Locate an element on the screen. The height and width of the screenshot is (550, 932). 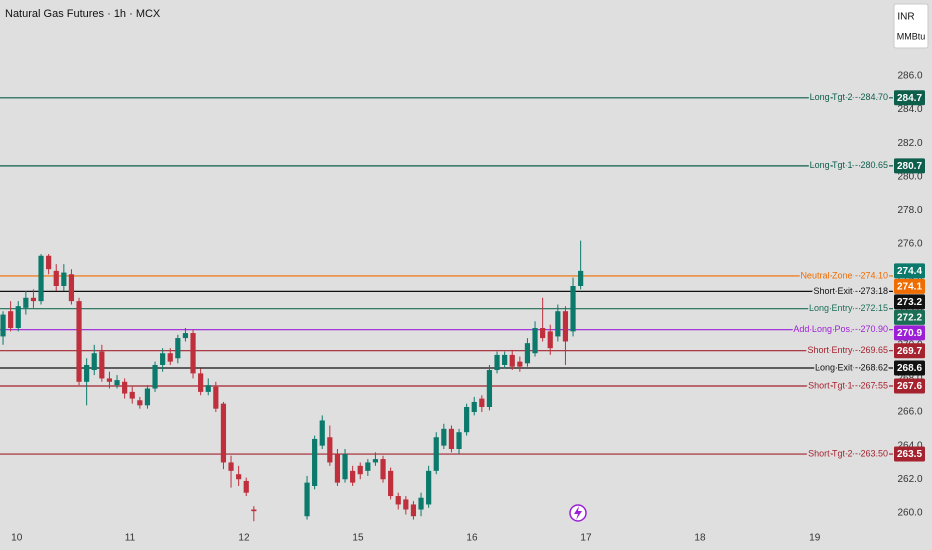
last-price-badge-text: 274.4 is located at coordinates (909, 271).